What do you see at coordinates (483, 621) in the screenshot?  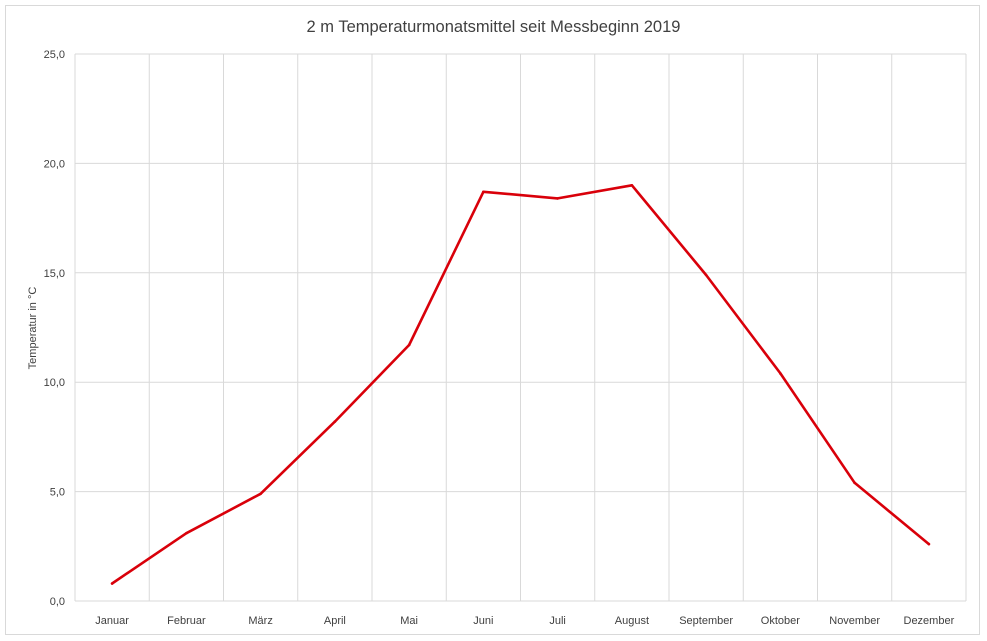 I see `x-tick-label: Juni` at bounding box center [483, 621].